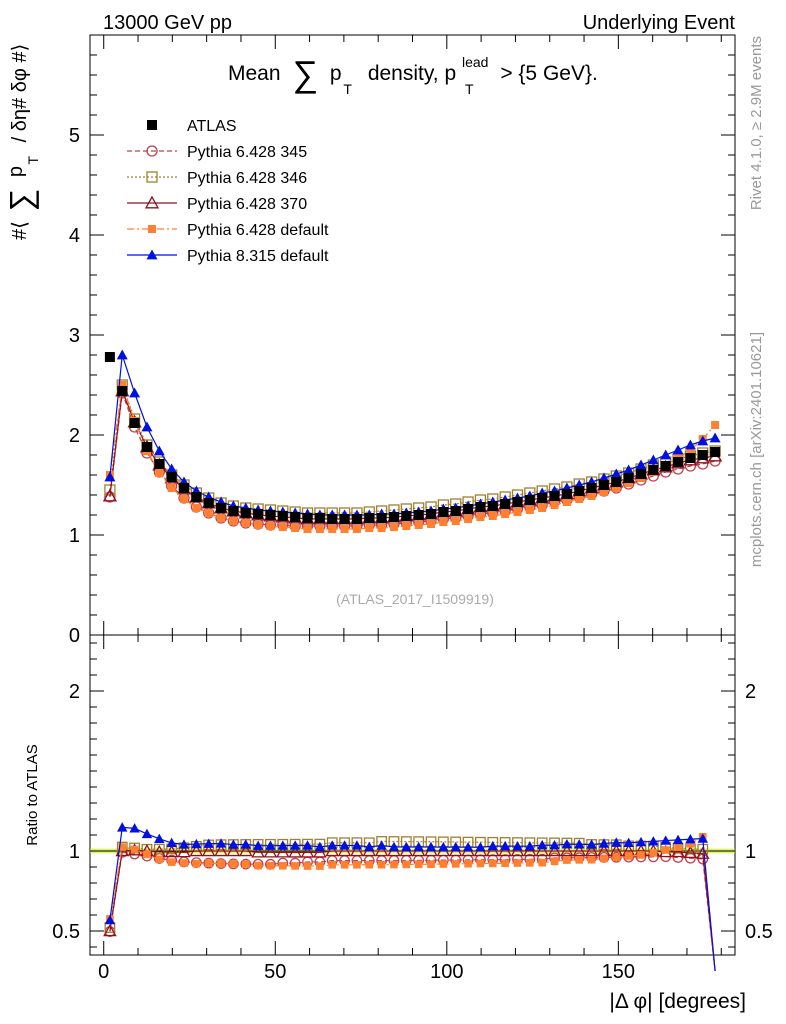 The width and height of the screenshot is (786, 1024). I want to click on title-sub: T, so click(347, 89).